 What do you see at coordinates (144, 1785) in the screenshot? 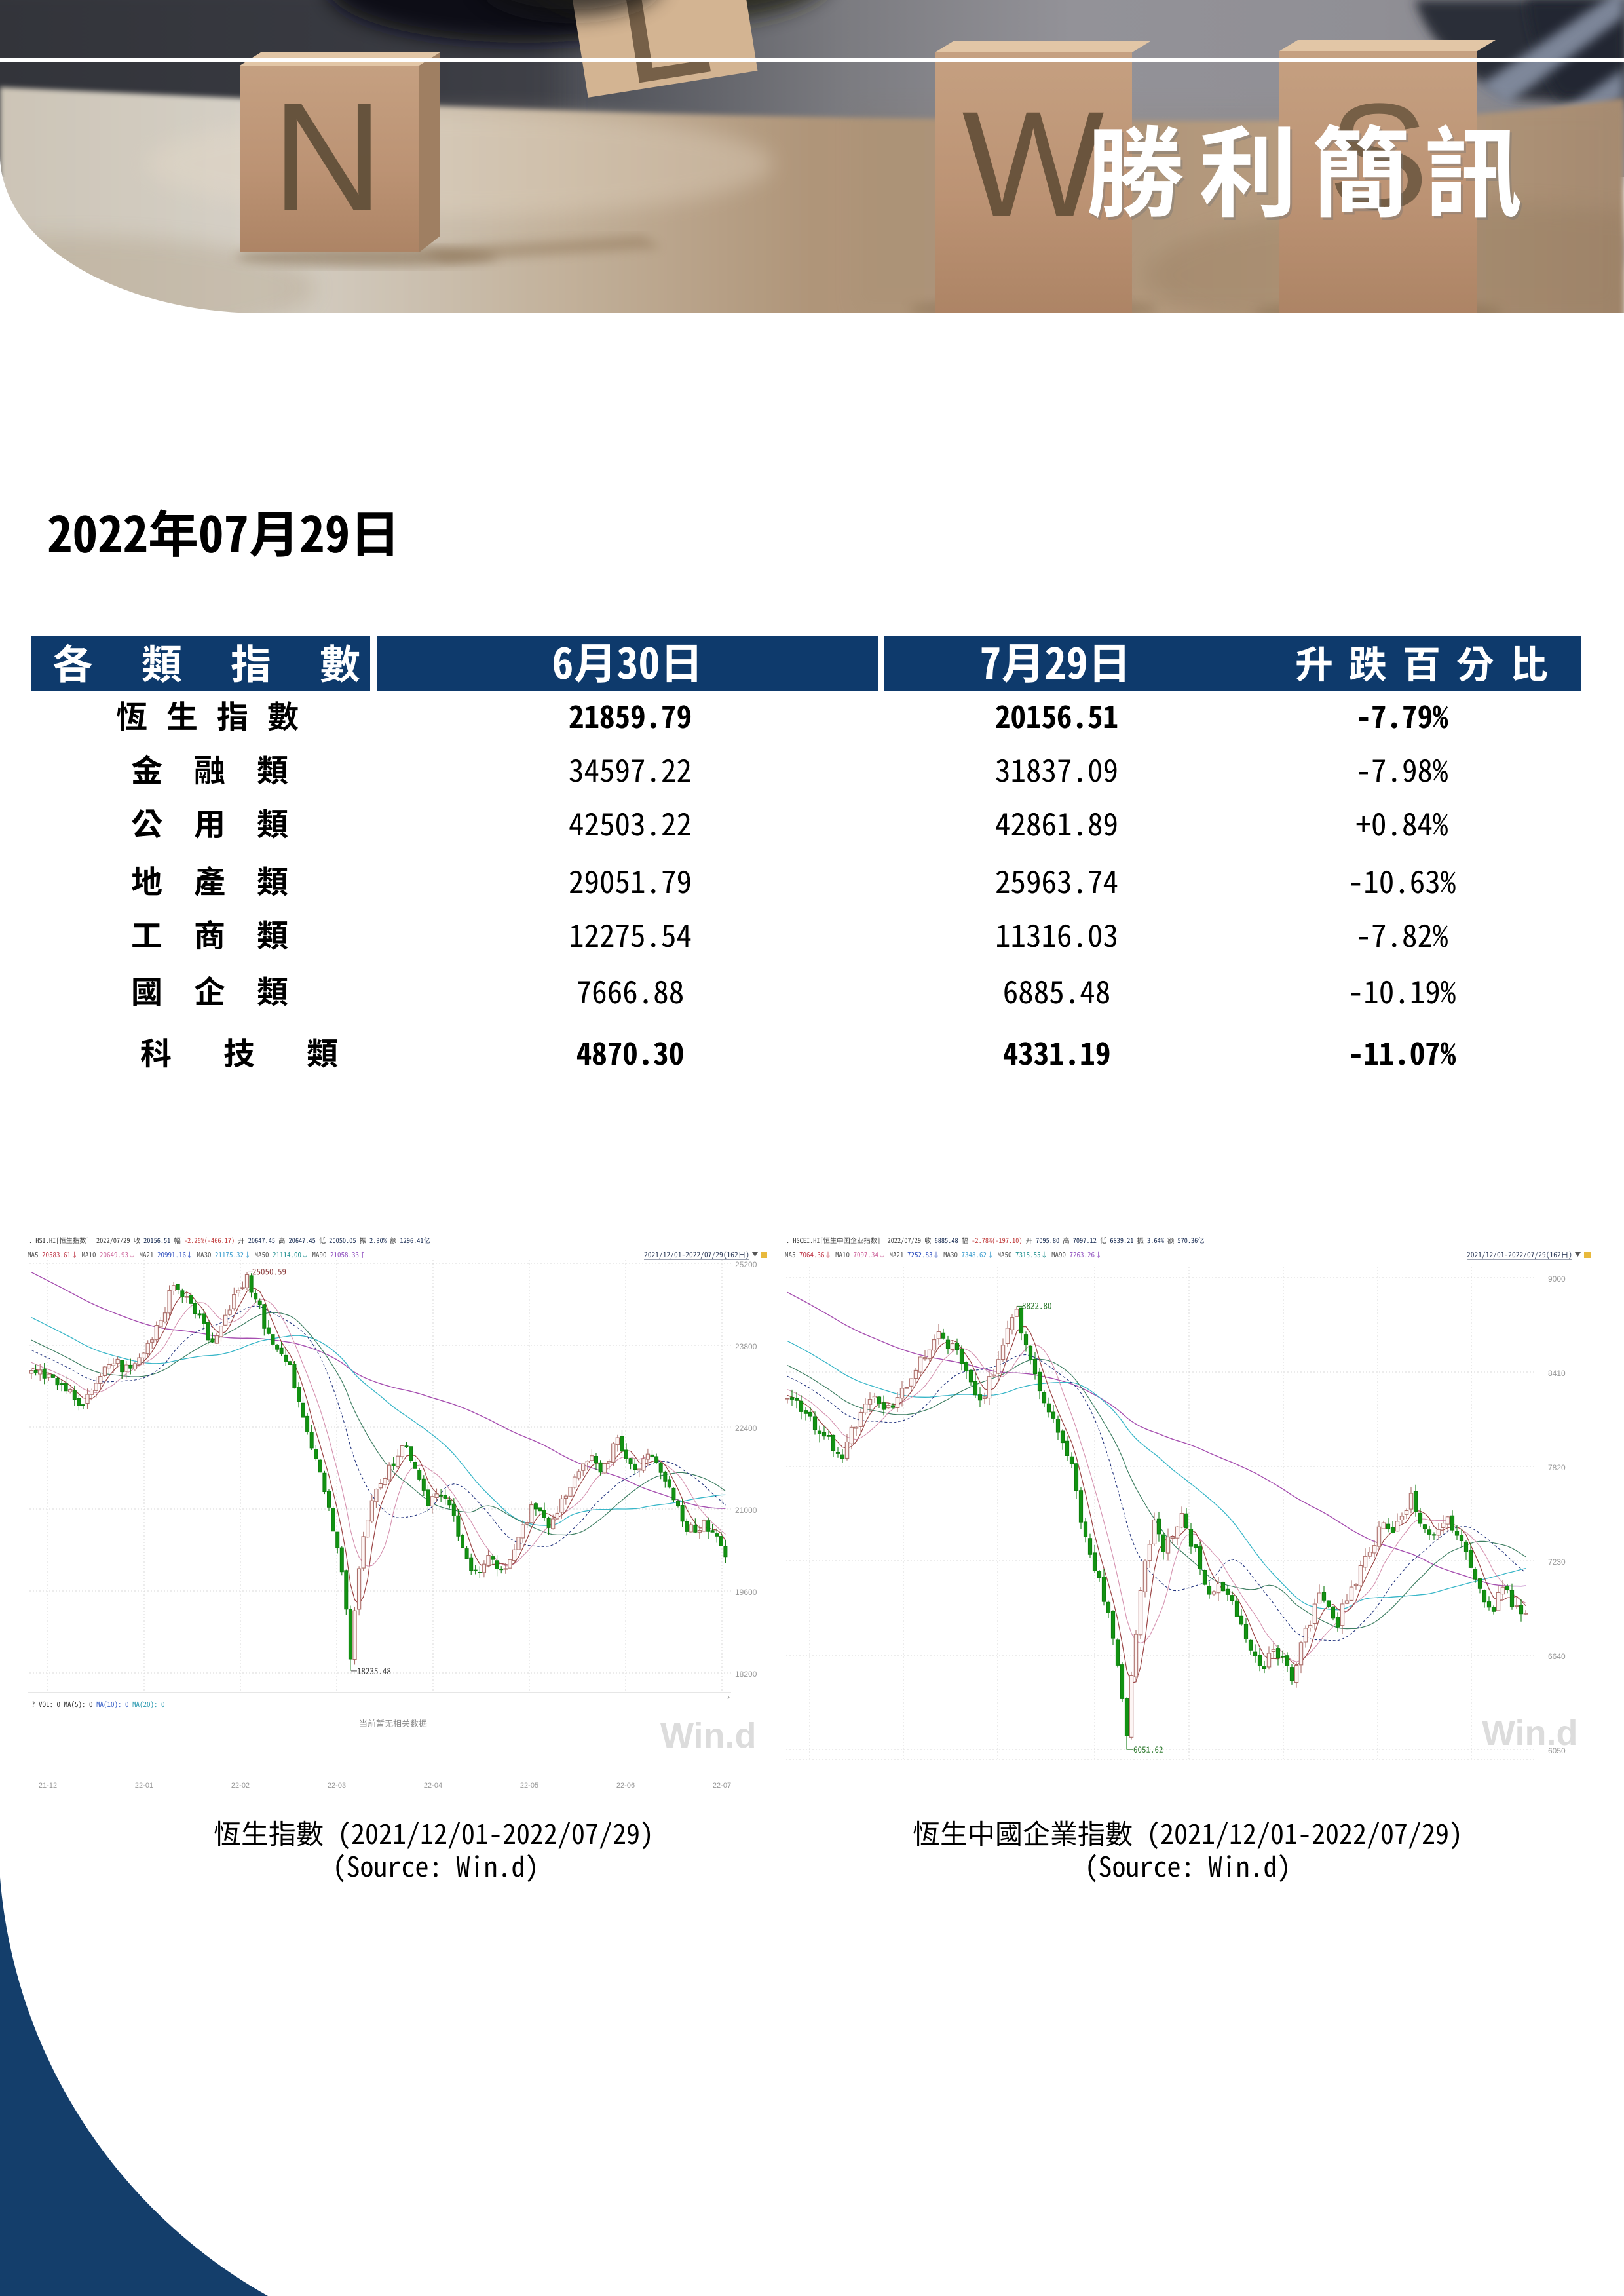
I see `svg-text: 22-01` at bounding box center [144, 1785].